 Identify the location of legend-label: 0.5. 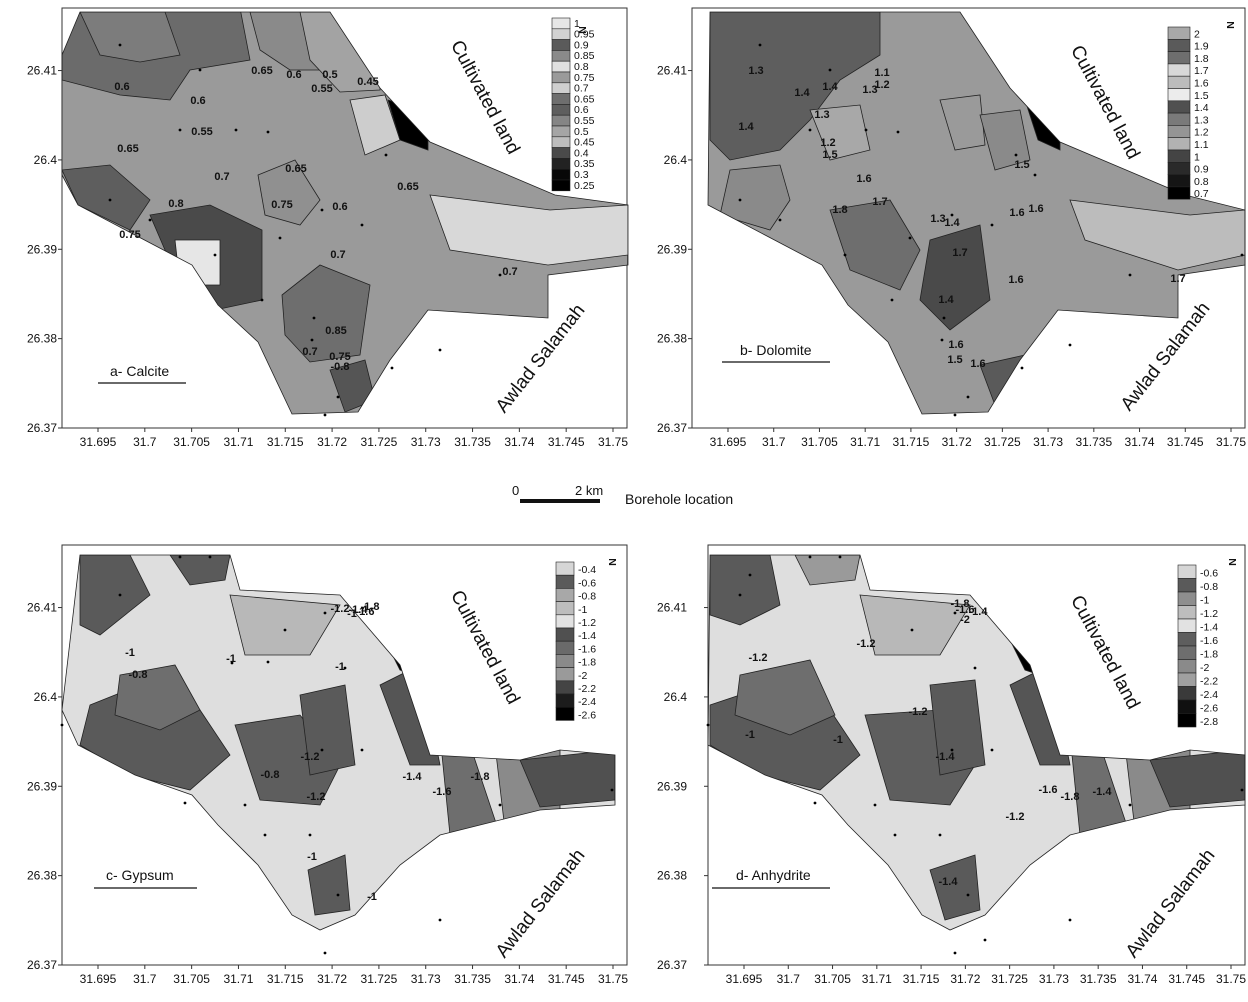
(581, 132).